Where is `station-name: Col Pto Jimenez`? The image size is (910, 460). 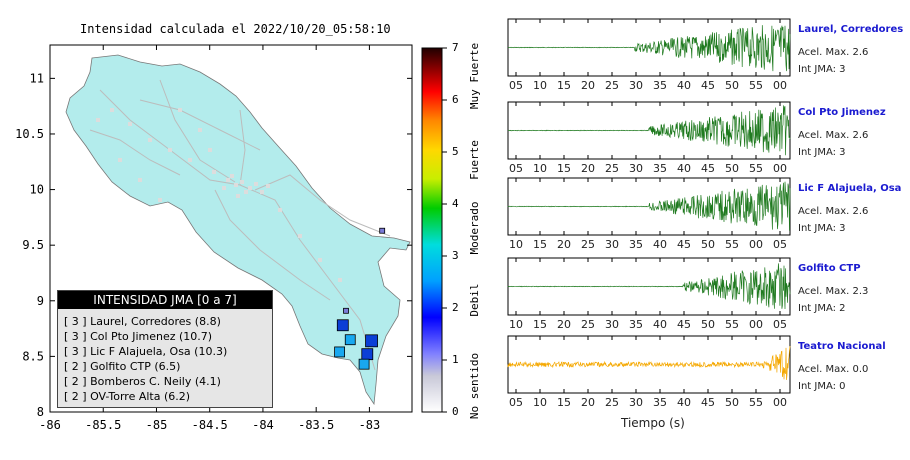
station-name: Col Pto Jimenez is located at coordinates (842, 112).